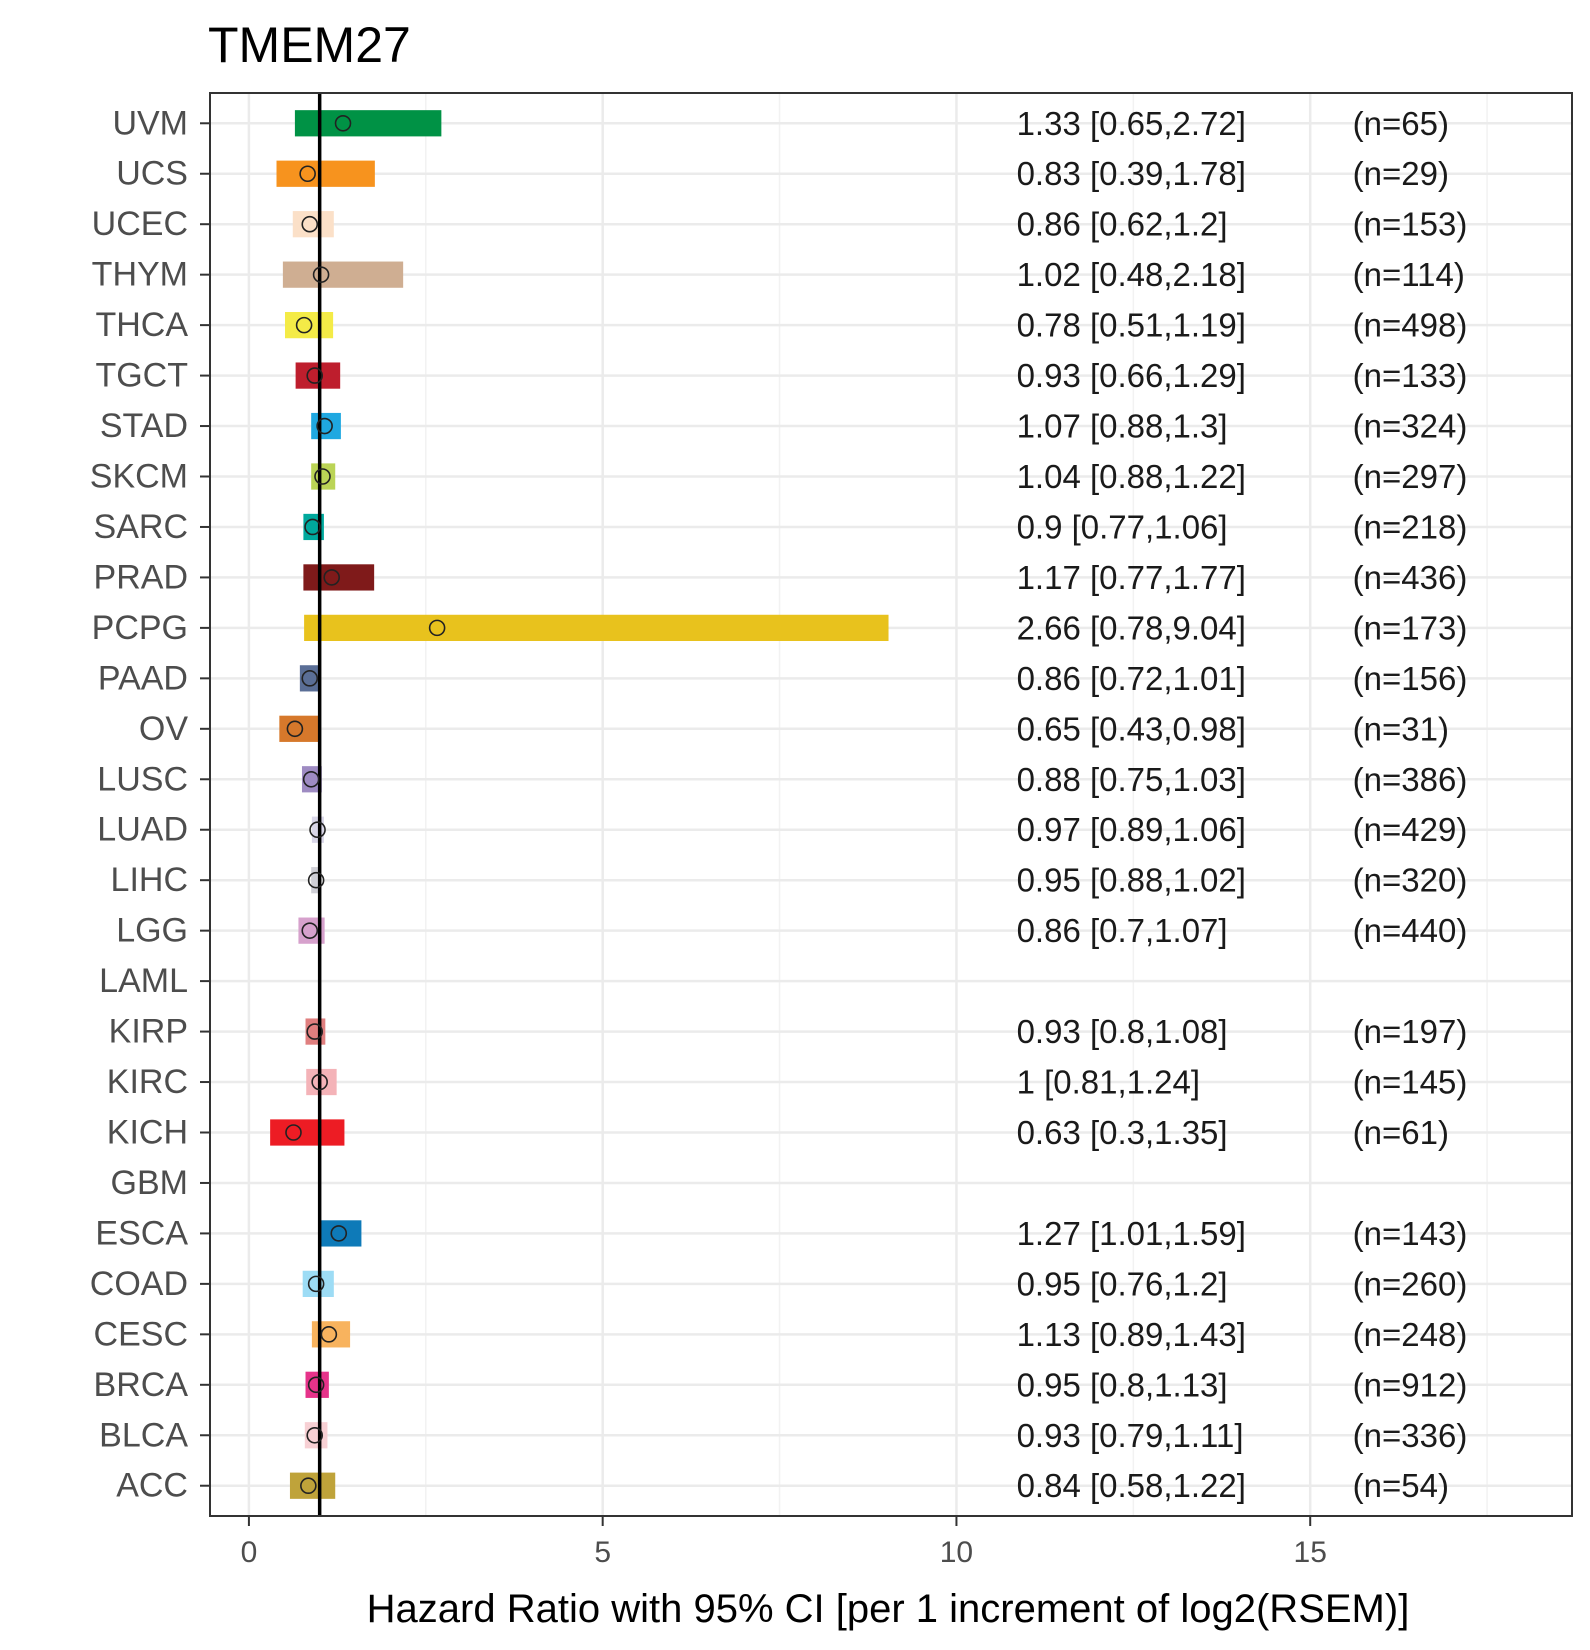 This screenshot has width=1590, height=1650. I want to click on n-text-brca: (n=912), so click(1410, 1384).